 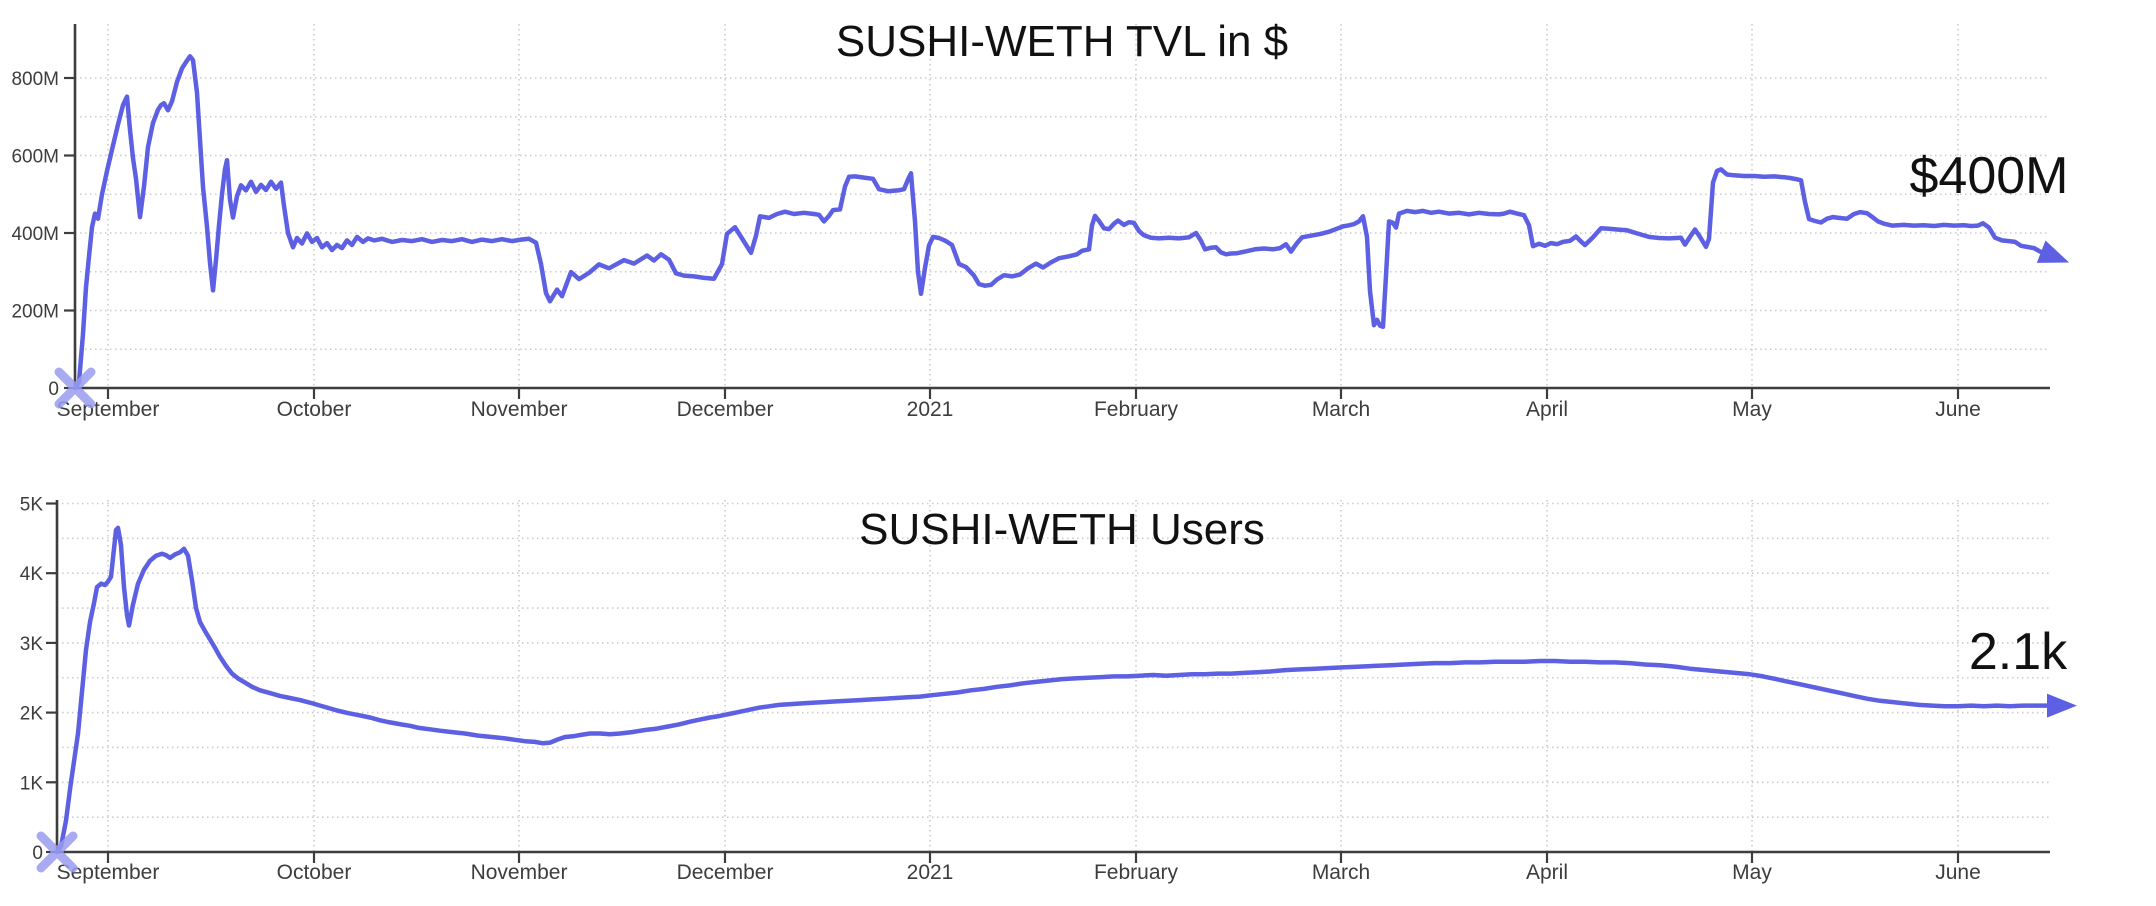 I want to click on y-tick-label: 4K, so click(x=32, y=574).